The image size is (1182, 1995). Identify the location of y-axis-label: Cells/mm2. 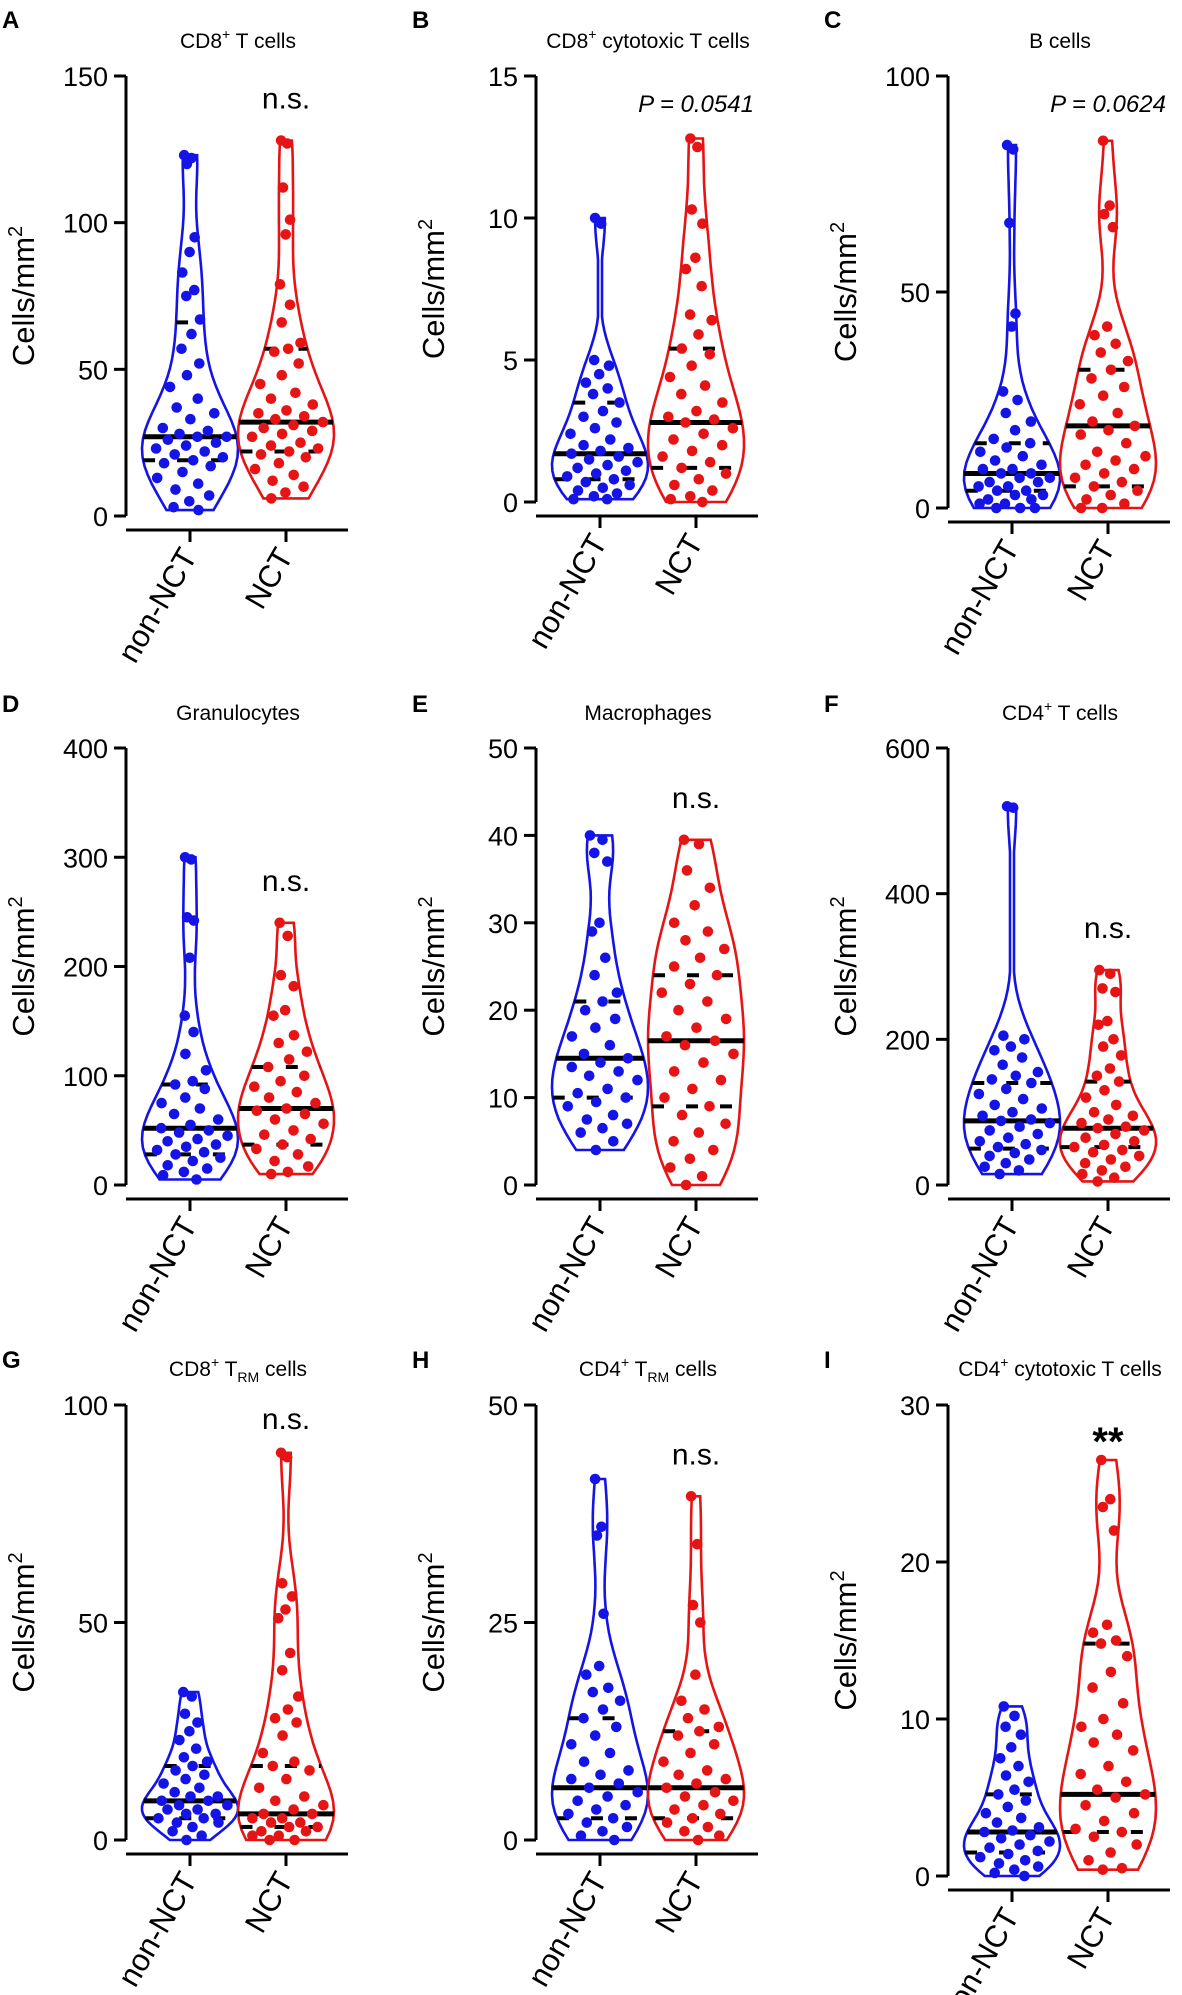
(23, 1622).